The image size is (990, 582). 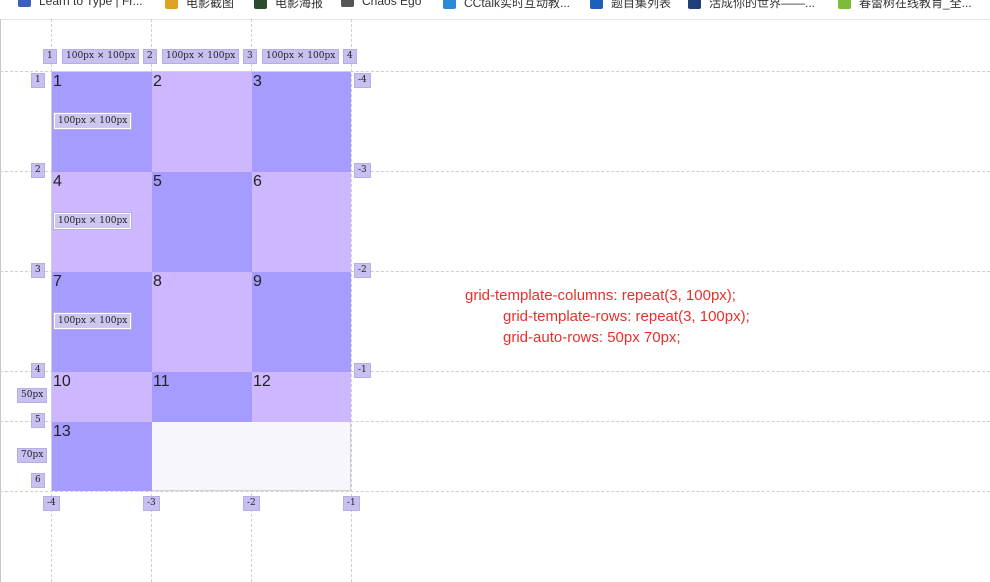 What do you see at coordinates (202, 122) in the screenshot?
I see `grid-item-2: 2` at bounding box center [202, 122].